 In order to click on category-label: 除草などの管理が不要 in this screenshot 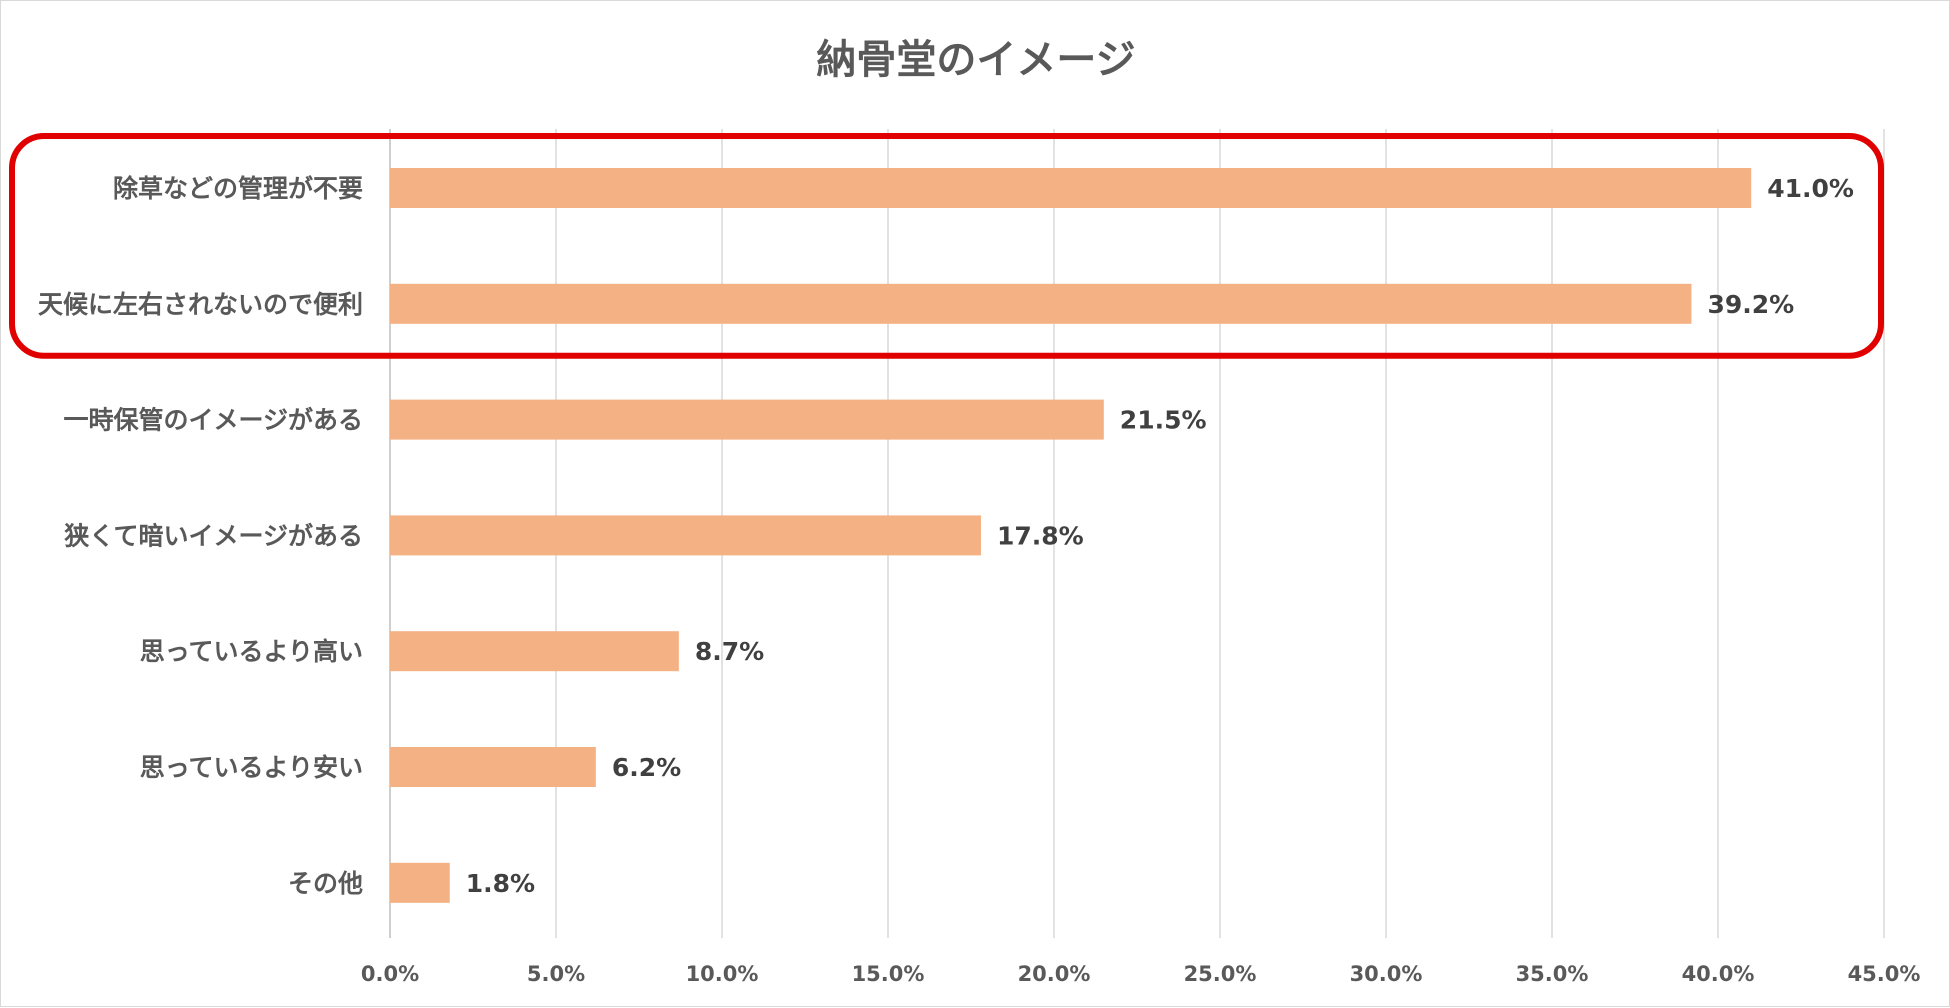, I will do `click(238, 188)`.